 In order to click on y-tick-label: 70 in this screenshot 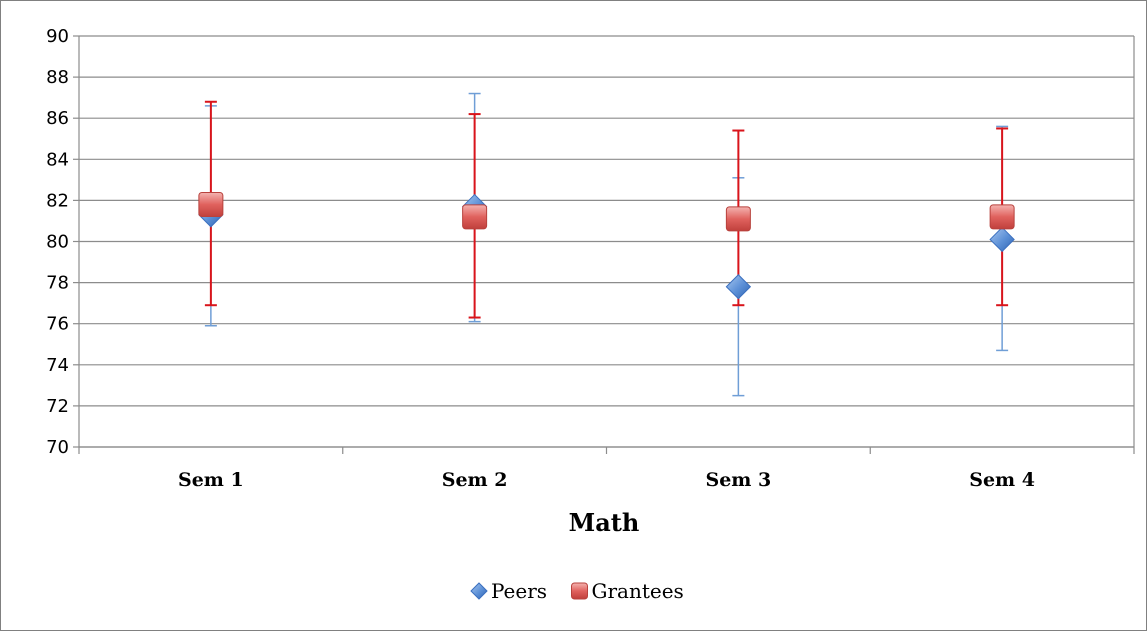, I will do `click(57, 447)`.